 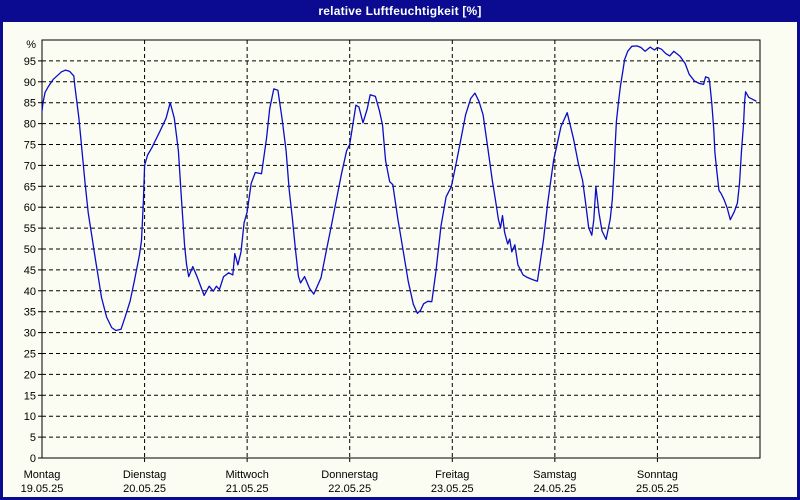 I want to click on x-day-label: Sonntag, so click(x=657, y=475).